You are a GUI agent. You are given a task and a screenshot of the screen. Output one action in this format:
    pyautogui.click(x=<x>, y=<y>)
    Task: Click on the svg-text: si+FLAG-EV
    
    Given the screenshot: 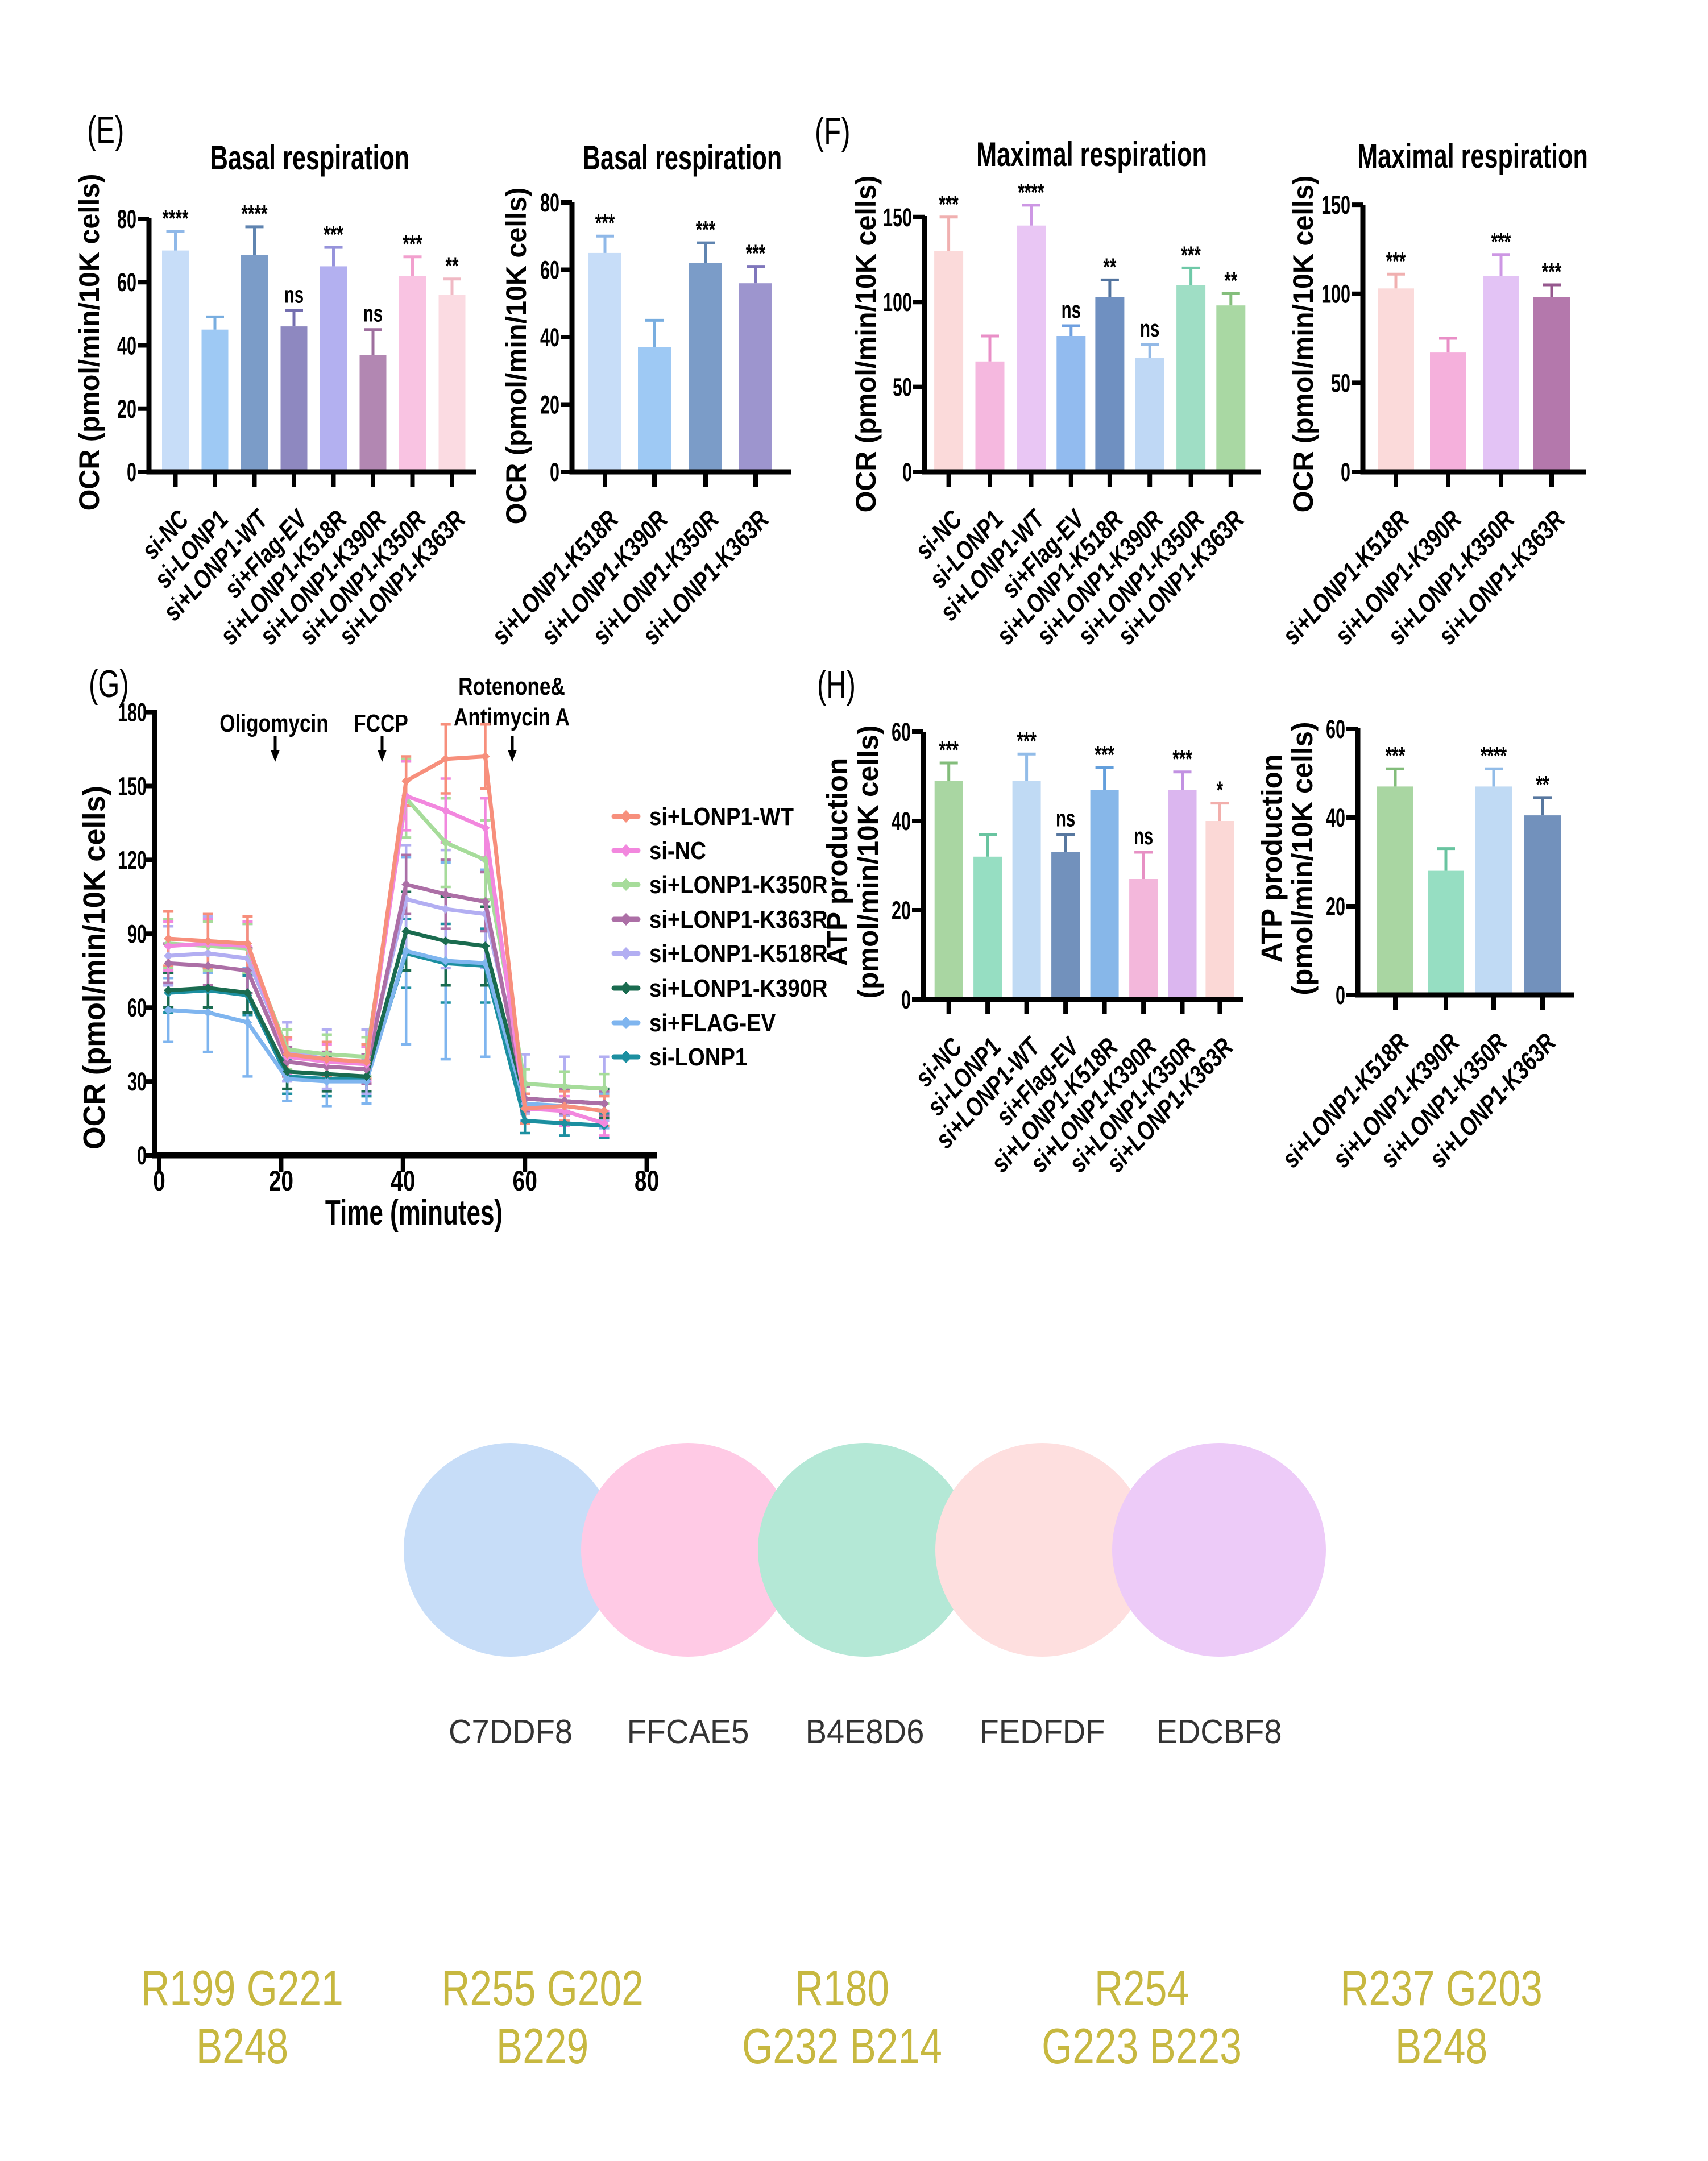 What is the action you would take?
    pyautogui.click(x=712, y=1023)
    